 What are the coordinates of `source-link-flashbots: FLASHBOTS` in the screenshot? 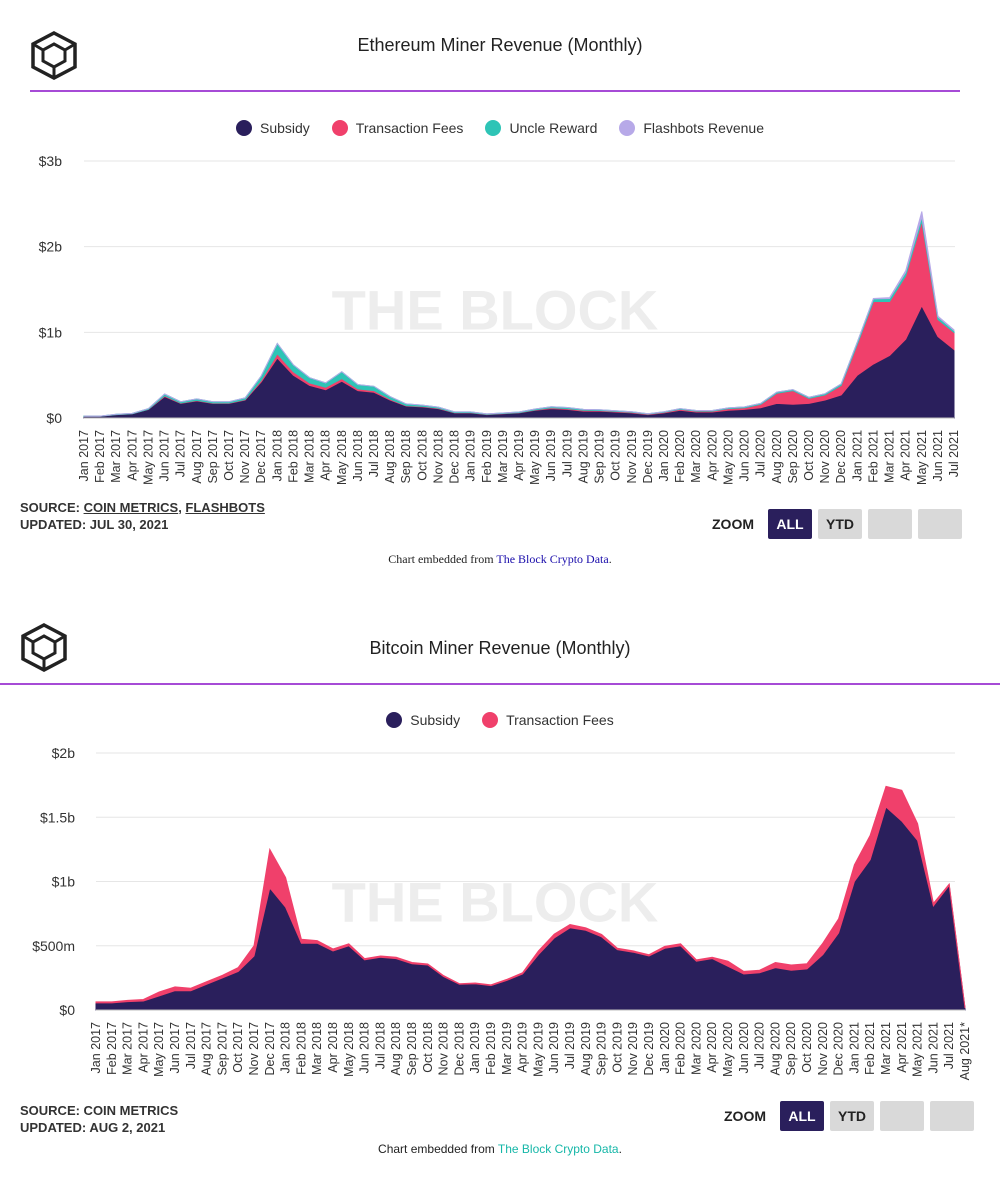 It's located at (225, 507).